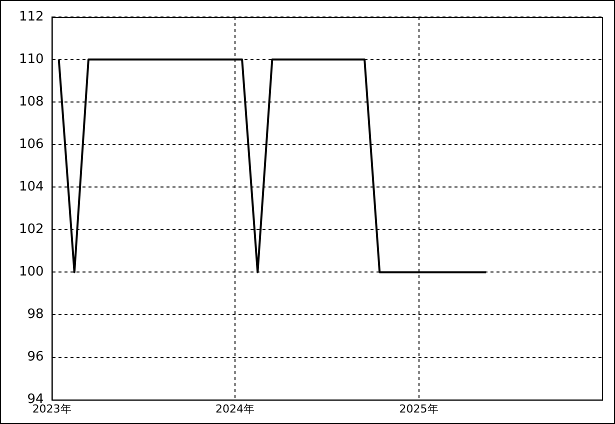  Describe the element at coordinates (418, 409) in the screenshot. I see `x-tick-label: 2025年` at that location.